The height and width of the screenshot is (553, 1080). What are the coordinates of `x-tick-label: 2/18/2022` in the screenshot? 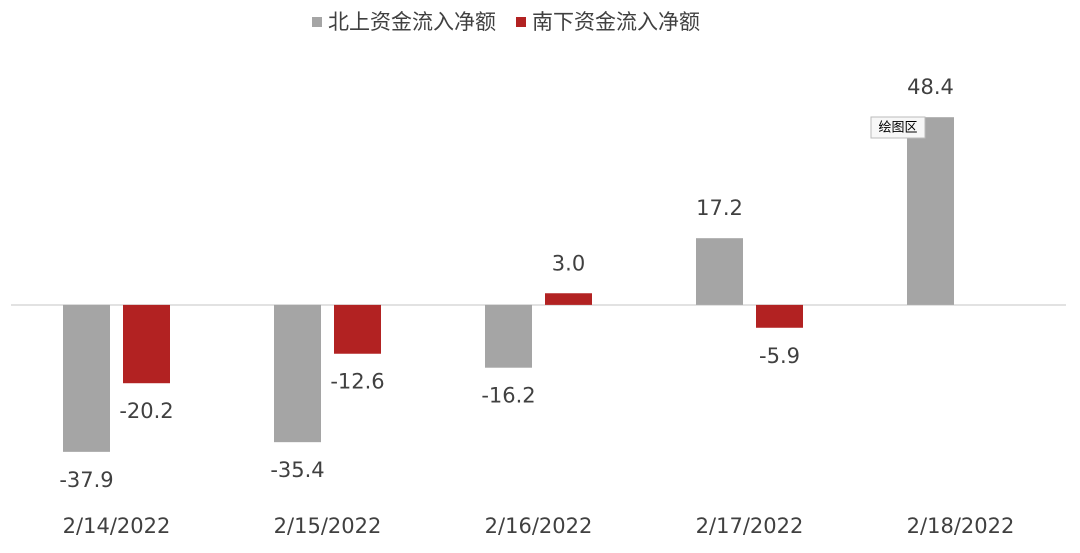 It's located at (961, 526).